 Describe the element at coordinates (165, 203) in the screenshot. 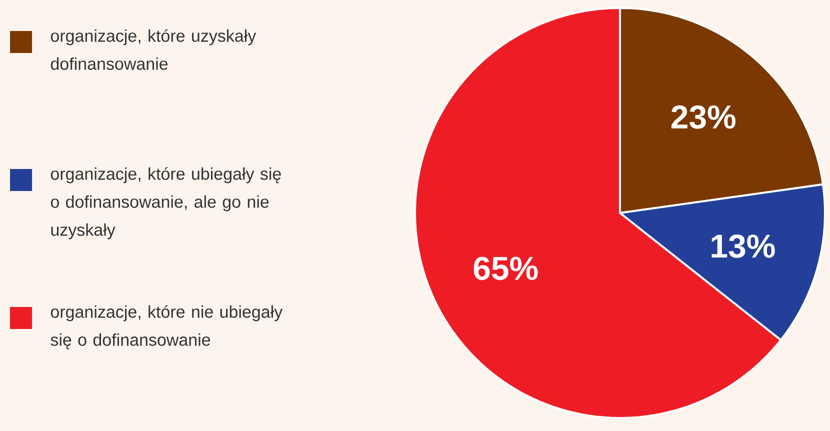

I see `legend-label: organizacje, które ubiegały się o dofinansowanie, ale go nie uzyskały` at that location.